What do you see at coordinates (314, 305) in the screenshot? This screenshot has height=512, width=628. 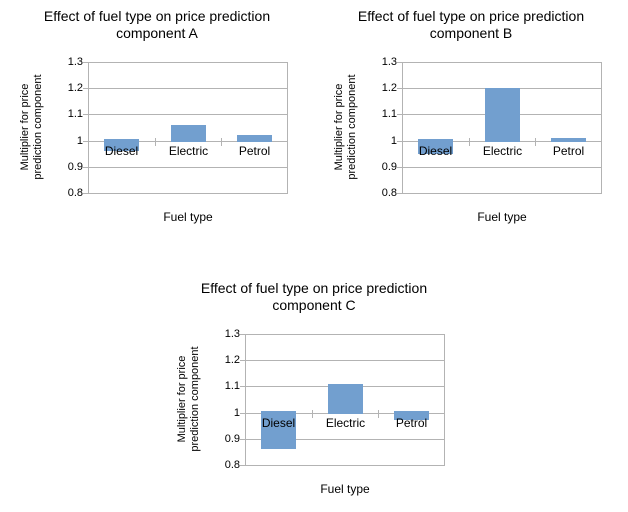 I see `chart-title-line2: component C` at bounding box center [314, 305].